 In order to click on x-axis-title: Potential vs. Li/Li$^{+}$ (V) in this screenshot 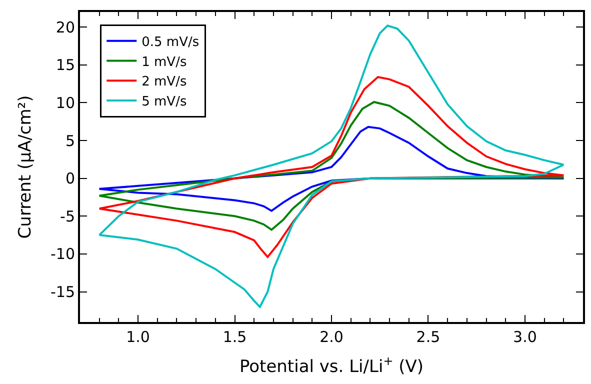, I will do `click(331, 365)`.